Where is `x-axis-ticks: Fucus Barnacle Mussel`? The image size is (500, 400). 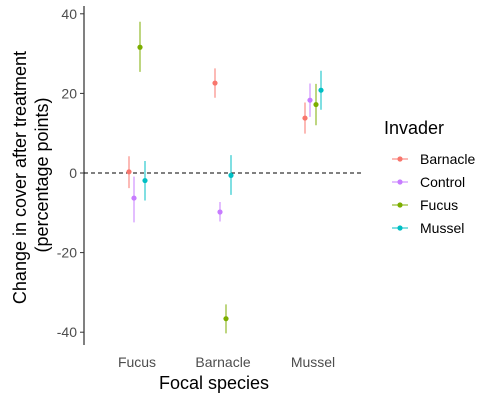 x-axis-ticks: Fucus Barnacle Mussel is located at coordinates (226, 362).